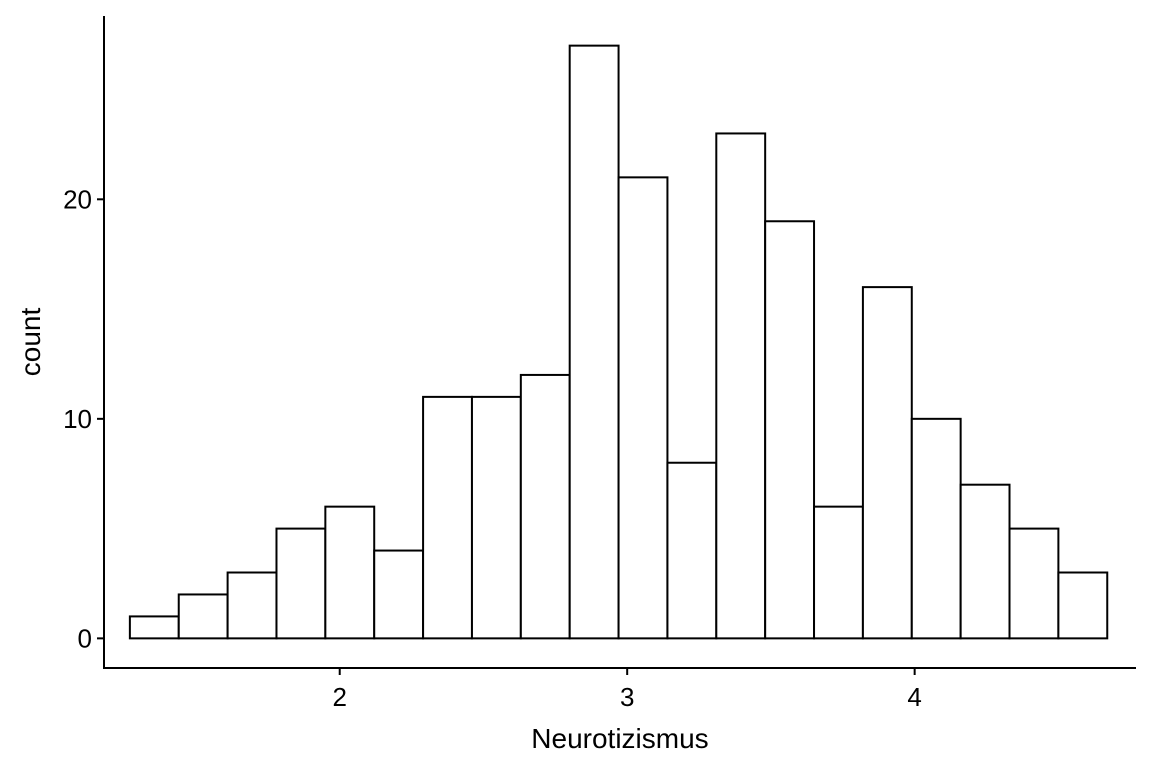 This screenshot has height=768, width=1152. What do you see at coordinates (627, 697) in the screenshot?
I see `x-tick-label-3: 3` at bounding box center [627, 697].